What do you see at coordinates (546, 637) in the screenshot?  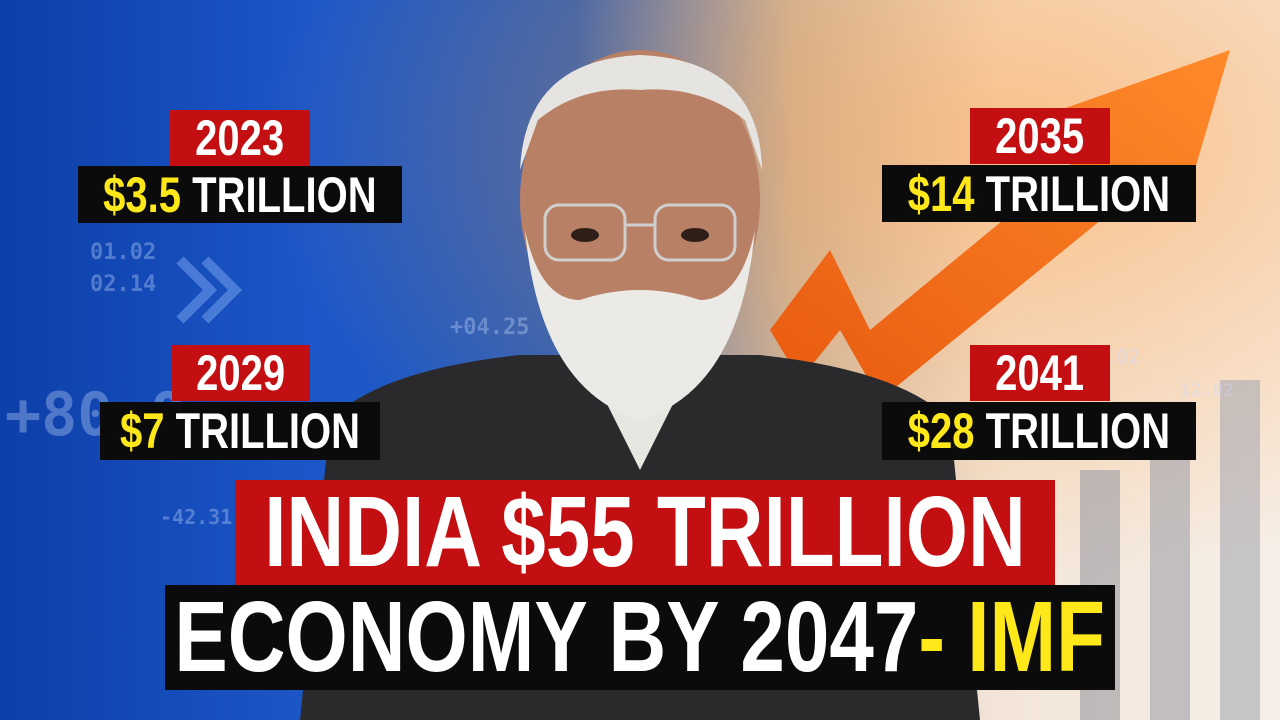 I see `headline-text: ECONOMY BY 2047` at bounding box center [546, 637].